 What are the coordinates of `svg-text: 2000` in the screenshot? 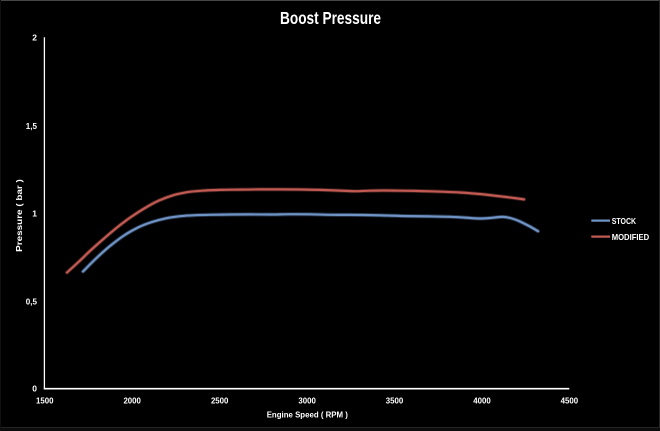 It's located at (132, 401).